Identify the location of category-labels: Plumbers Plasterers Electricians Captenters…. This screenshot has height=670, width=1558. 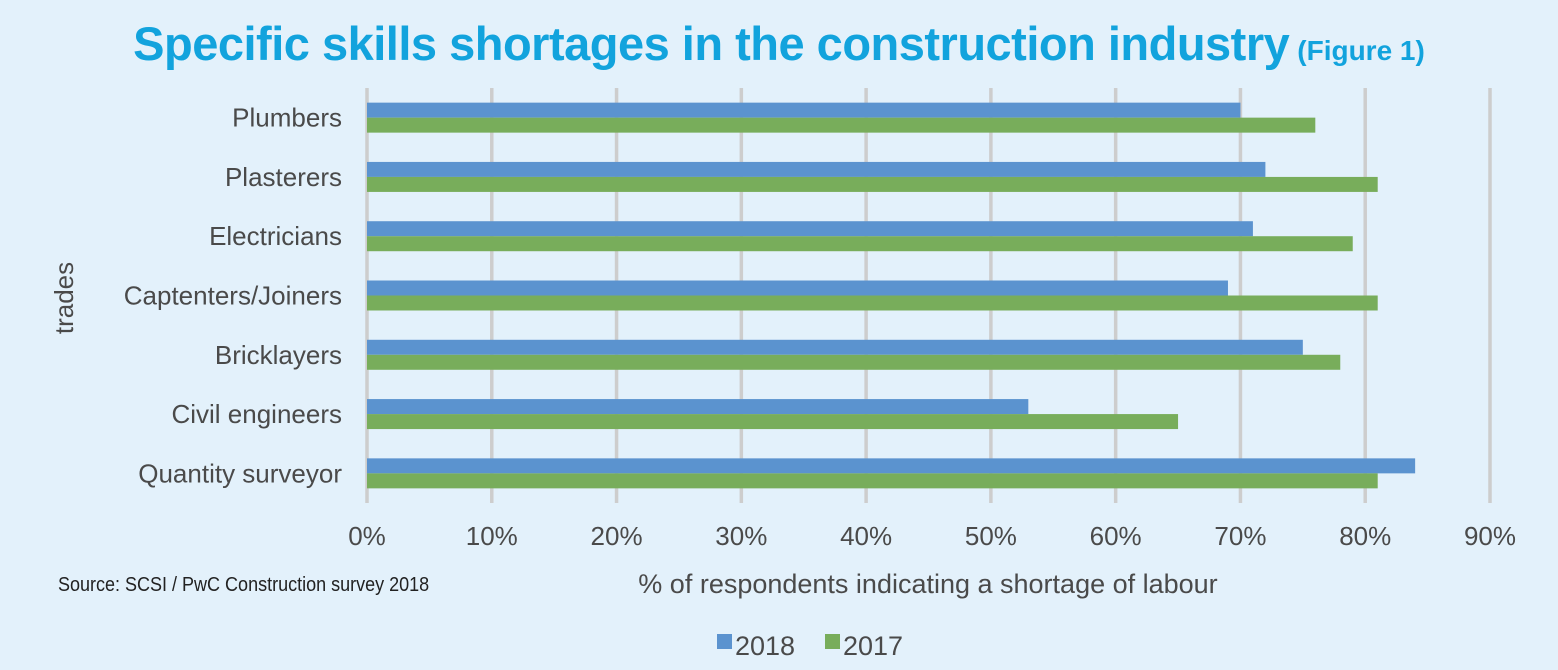
(233, 296).